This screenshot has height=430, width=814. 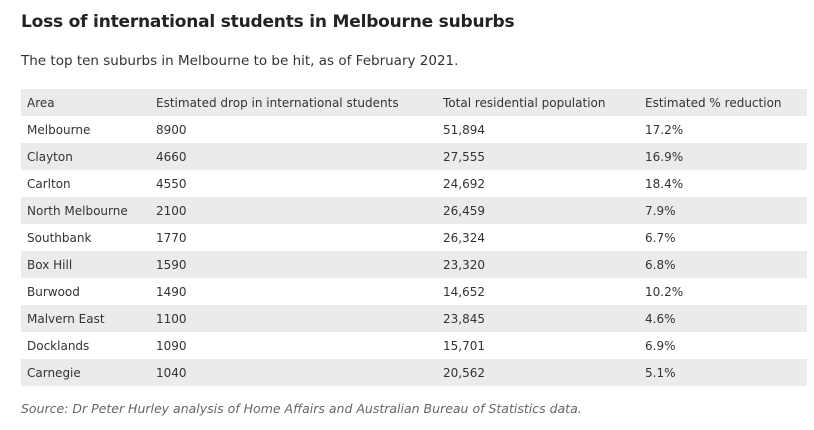 What do you see at coordinates (59, 237) in the screenshot?
I see `table-cell: Southbank` at bounding box center [59, 237].